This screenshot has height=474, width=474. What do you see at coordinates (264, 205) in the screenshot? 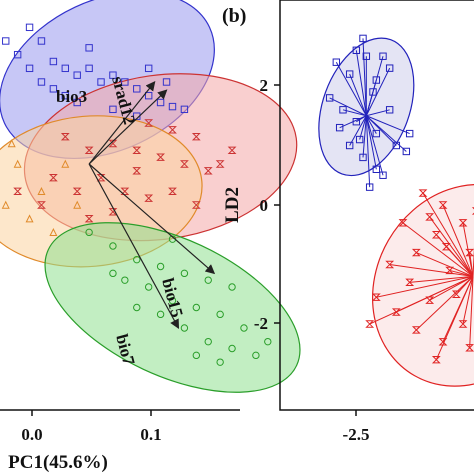
I see `panel-b-y-tick-label: 0` at bounding box center [264, 205].